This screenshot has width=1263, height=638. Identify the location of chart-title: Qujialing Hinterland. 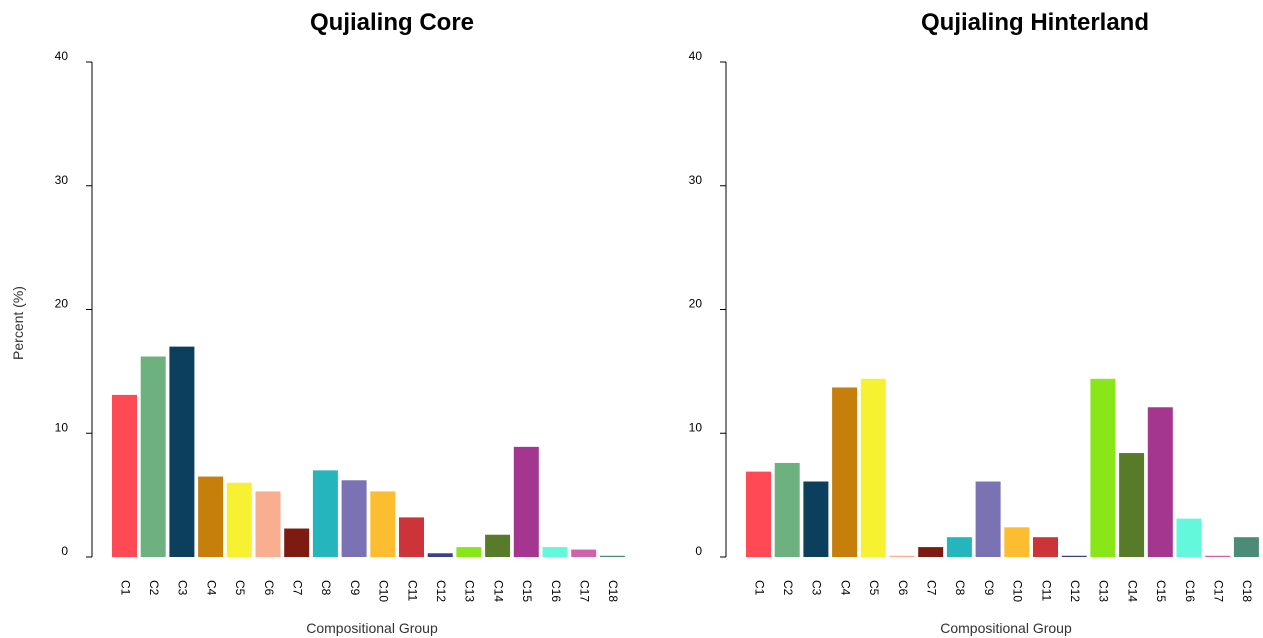
(1035, 22).